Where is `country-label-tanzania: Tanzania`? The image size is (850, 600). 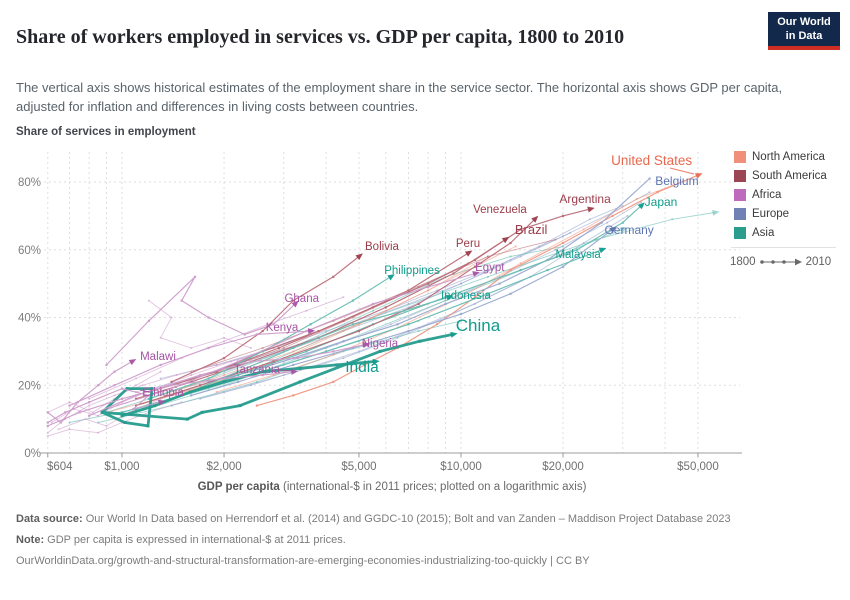
country-label-tanzania: Tanzania is located at coordinates (257, 370).